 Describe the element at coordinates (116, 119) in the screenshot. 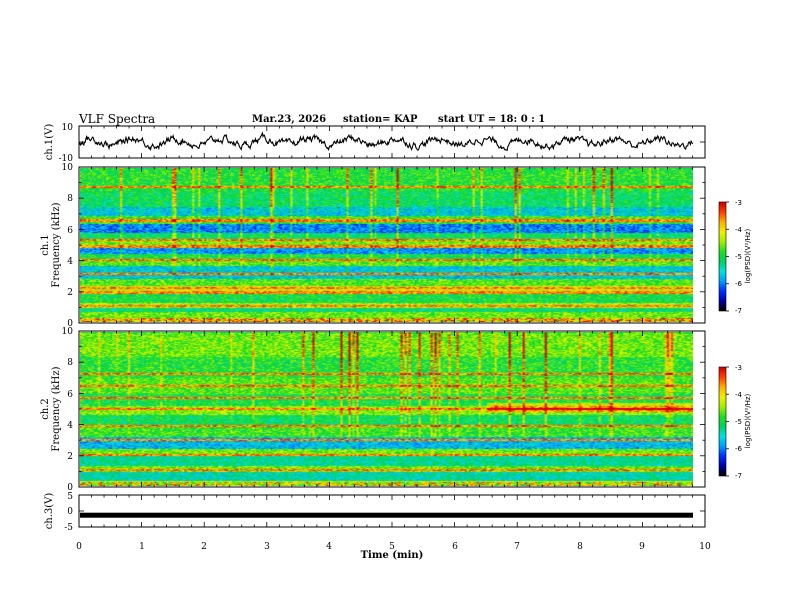

I see `figure-title: VLF Spectra` at that location.